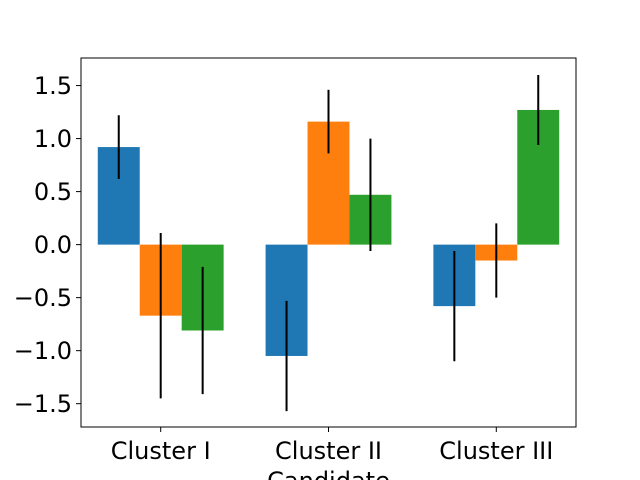 The height and width of the screenshot is (480, 640). I want to click on y-tick-label: −1.5, so click(43, 404).